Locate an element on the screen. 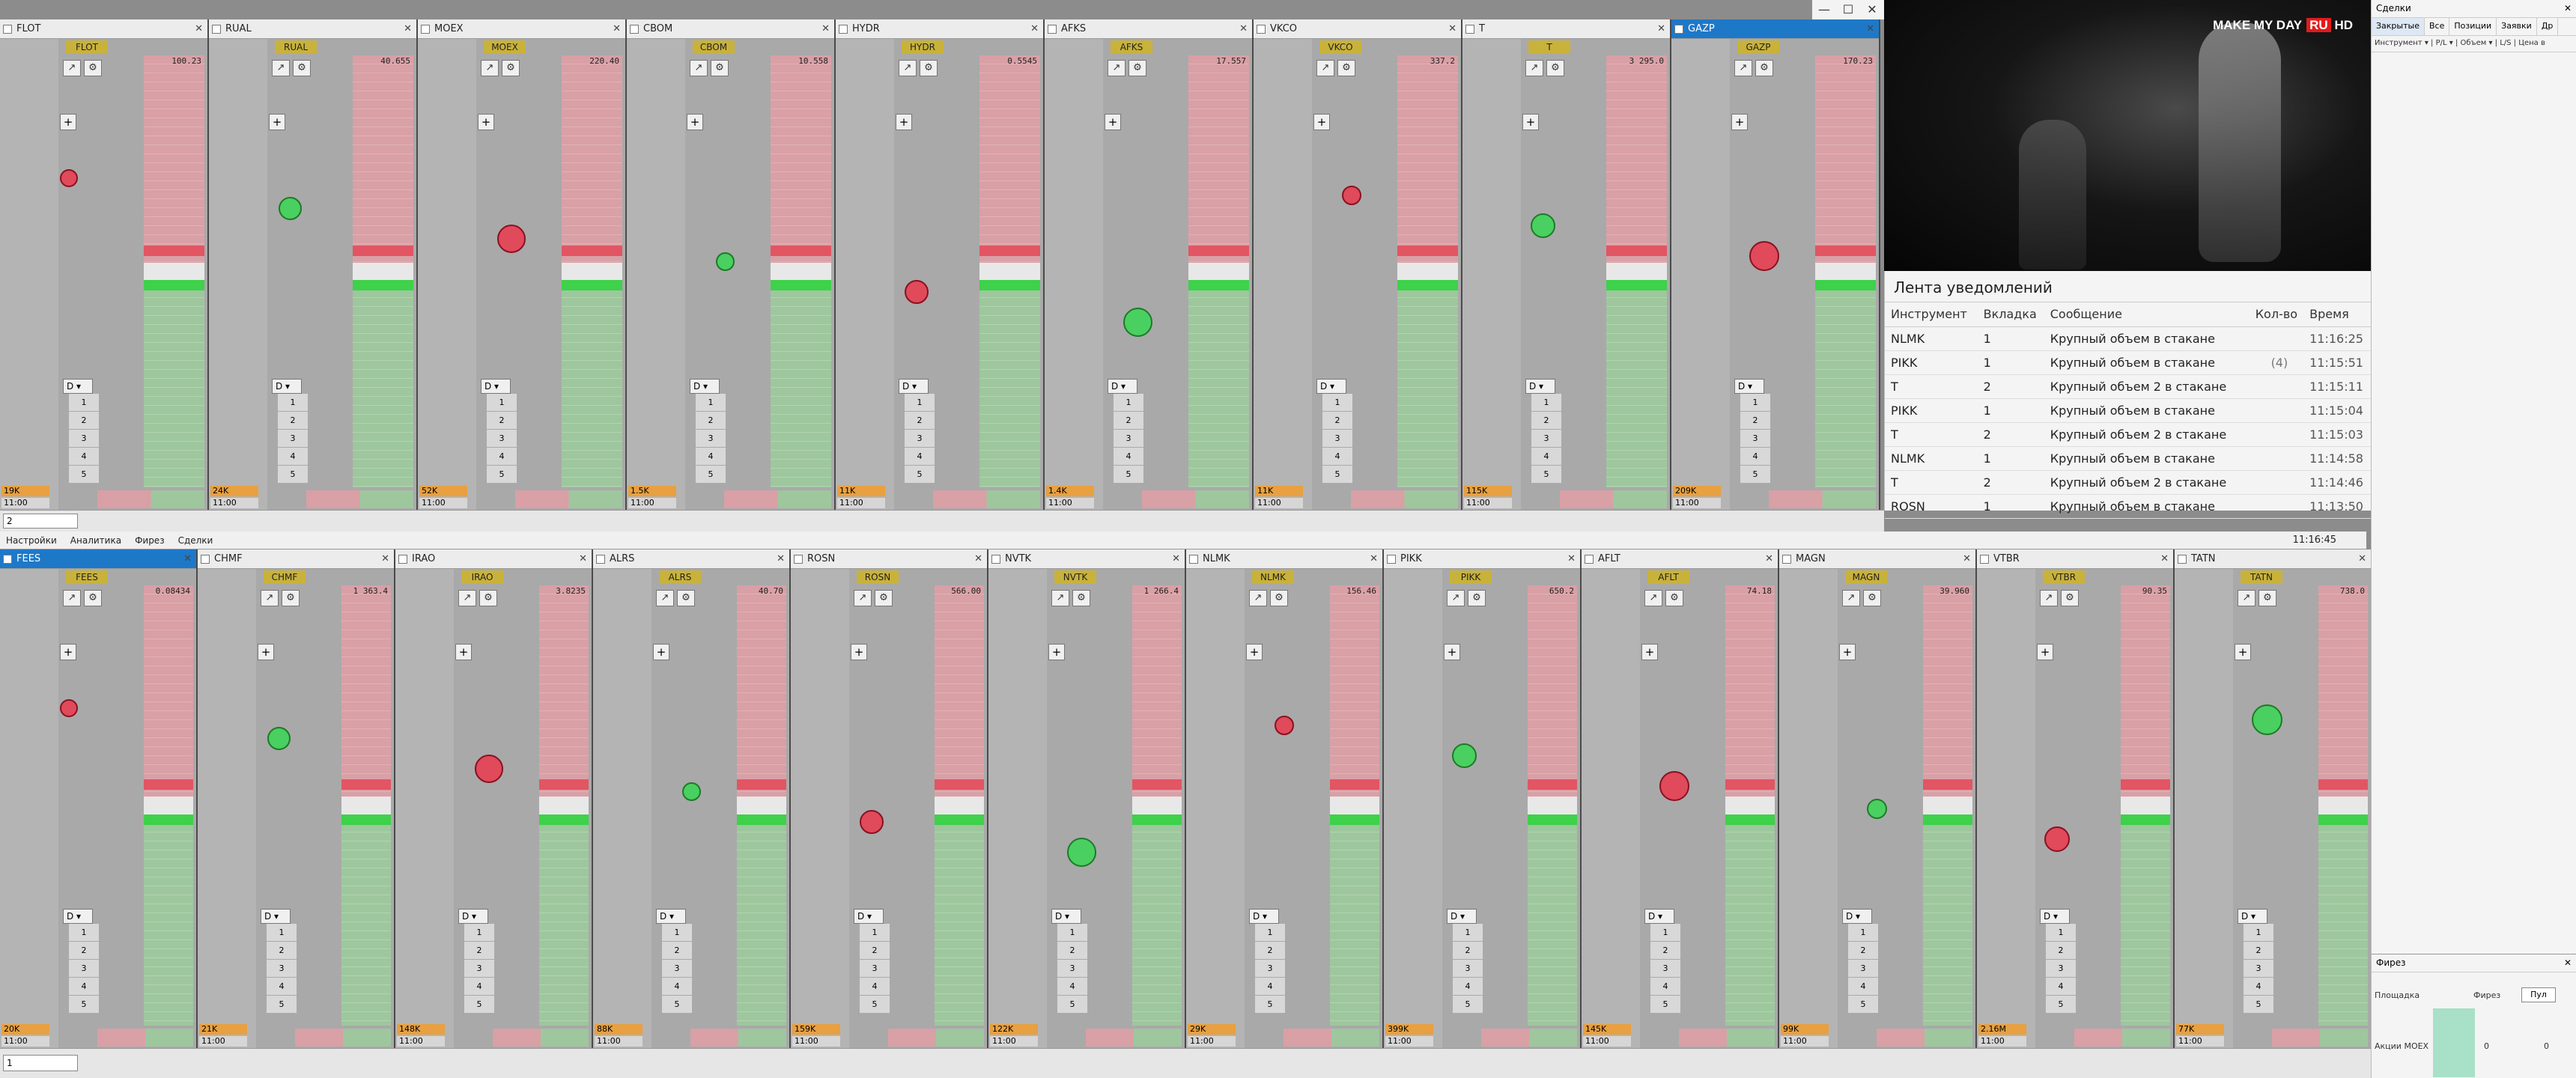 The height and width of the screenshot is (1078, 2576). price-column: 156.46 is located at coordinates (1354, 805).